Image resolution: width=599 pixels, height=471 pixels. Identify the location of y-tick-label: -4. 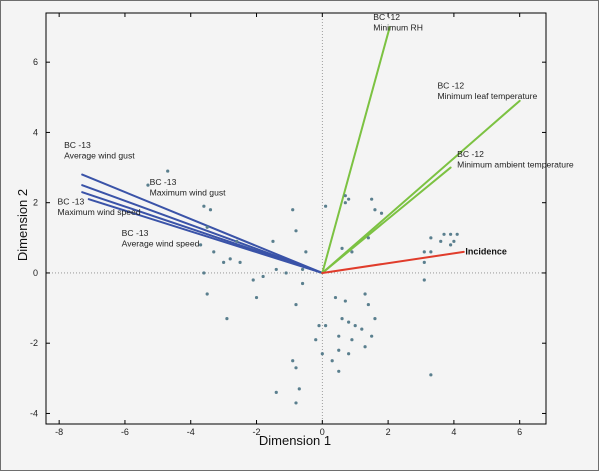
(34, 413).